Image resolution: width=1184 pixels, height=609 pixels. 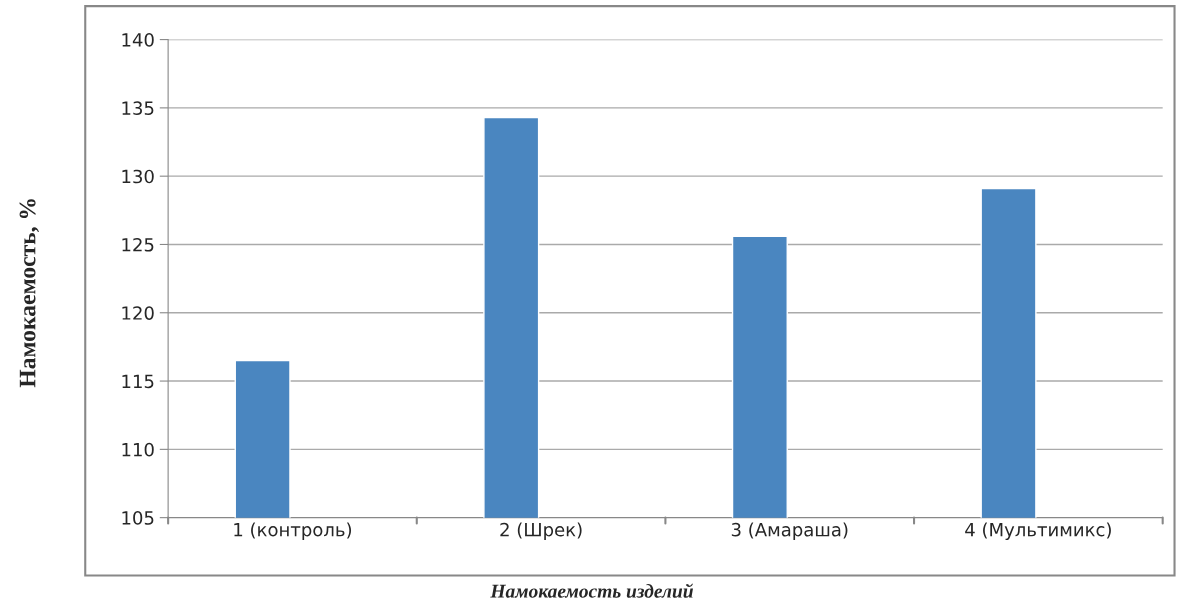 I want to click on y-tick-label: 110, so click(x=138, y=449).